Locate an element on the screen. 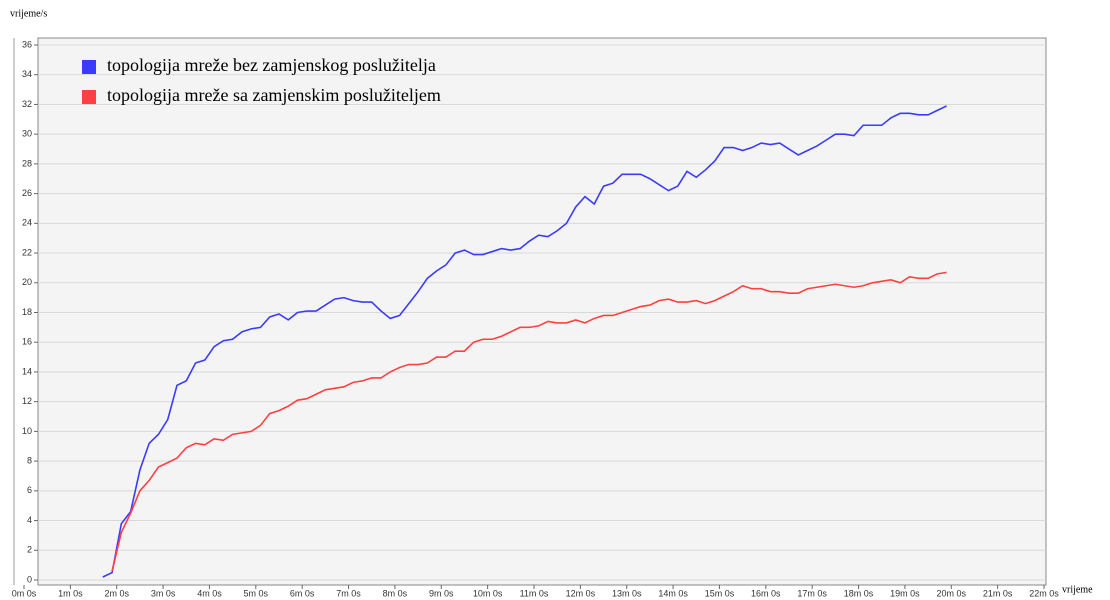 Image resolution: width=1110 pixels, height=600 pixels. x-axis-label: vrijeme is located at coordinates (1077, 589).